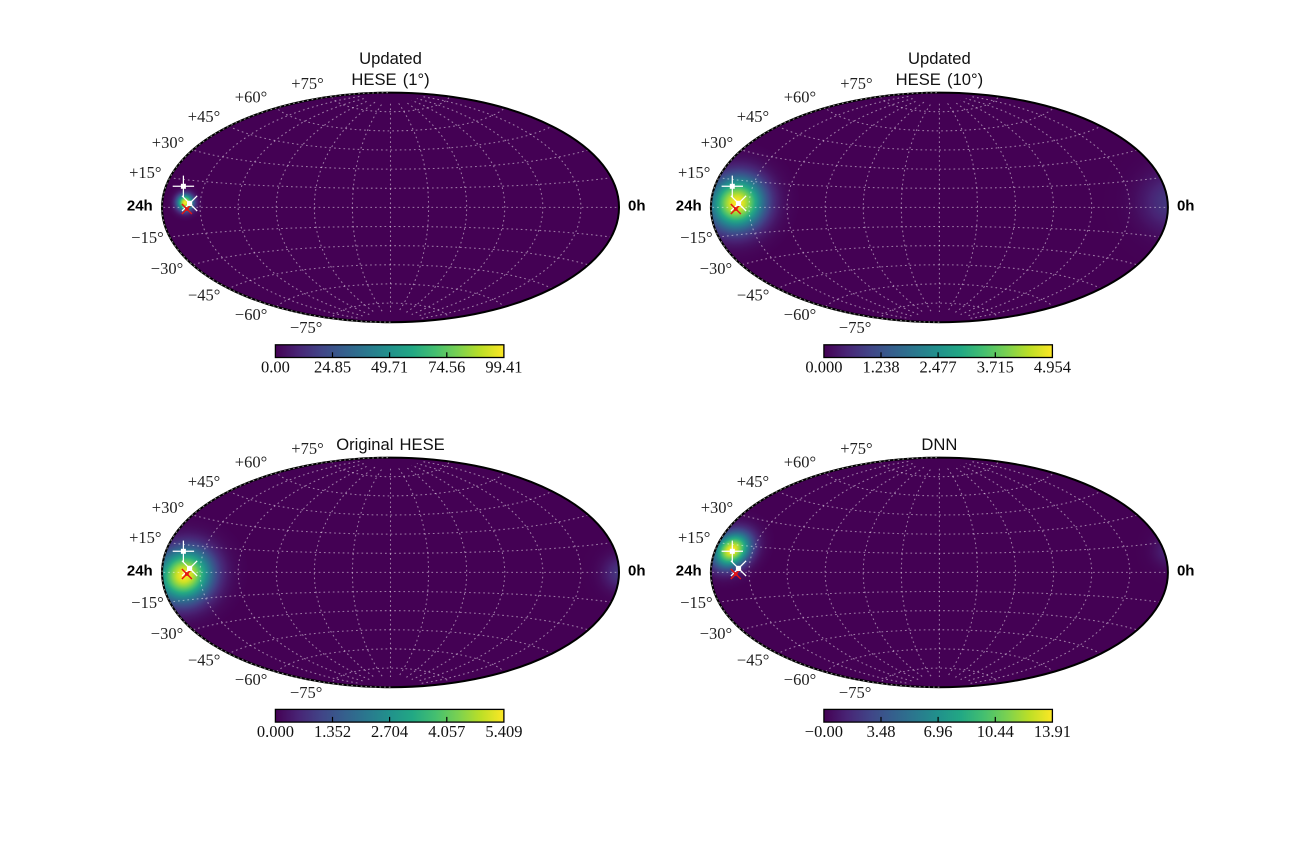 The height and width of the screenshot is (864, 1296). What do you see at coordinates (390, 444) in the screenshot?
I see `svg-text: Original HESE` at bounding box center [390, 444].